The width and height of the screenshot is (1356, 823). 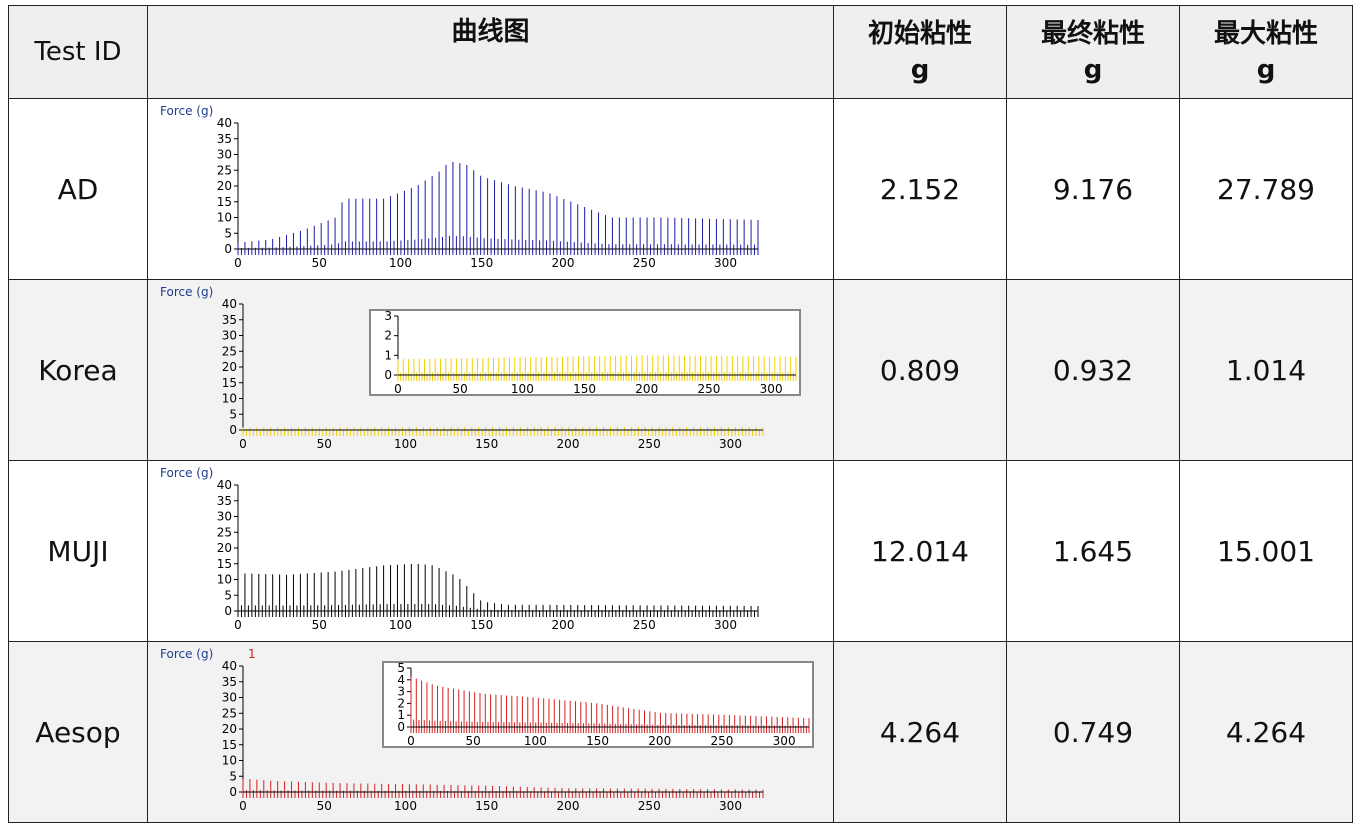 I want to click on y-tick-label: 20, so click(x=224, y=548).